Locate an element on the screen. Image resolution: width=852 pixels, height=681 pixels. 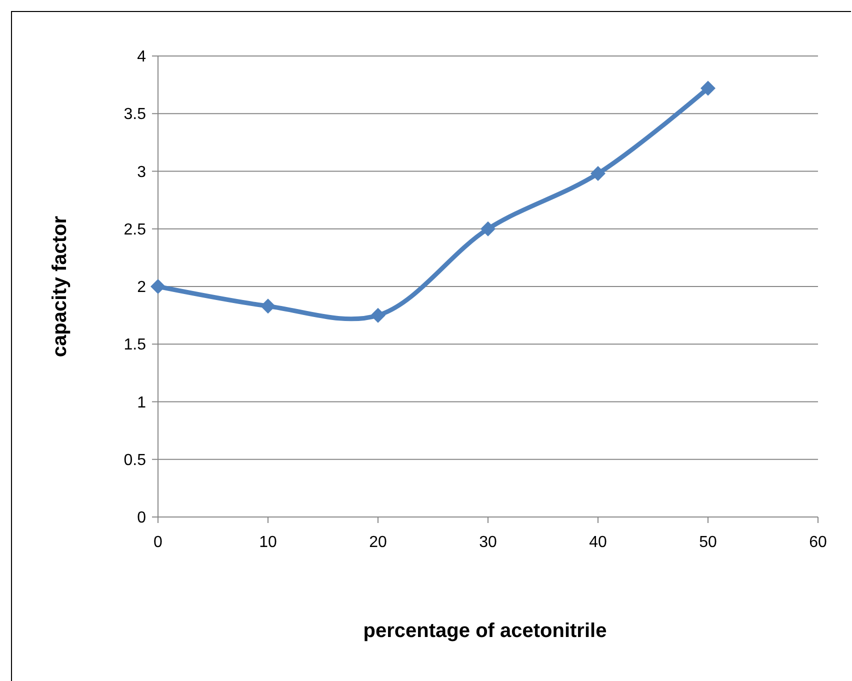
y-tick-label: 0 is located at coordinates (141, 518).